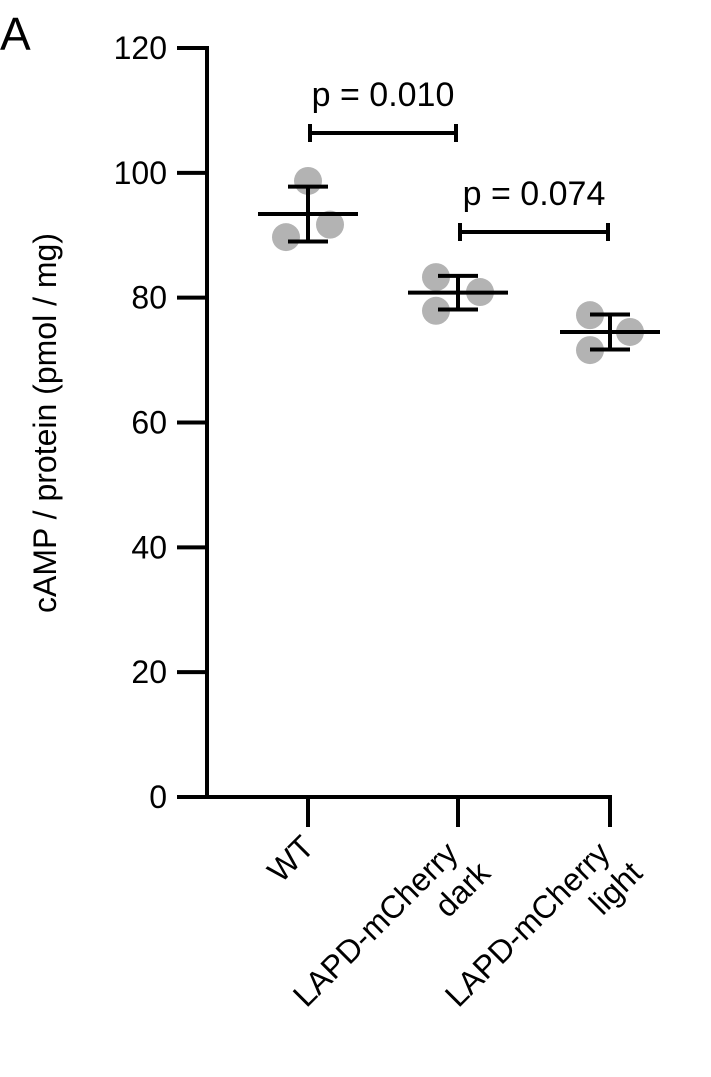 This screenshot has width=711, height=1077. I want to click on annotation: p = 0.010, so click(383, 95).